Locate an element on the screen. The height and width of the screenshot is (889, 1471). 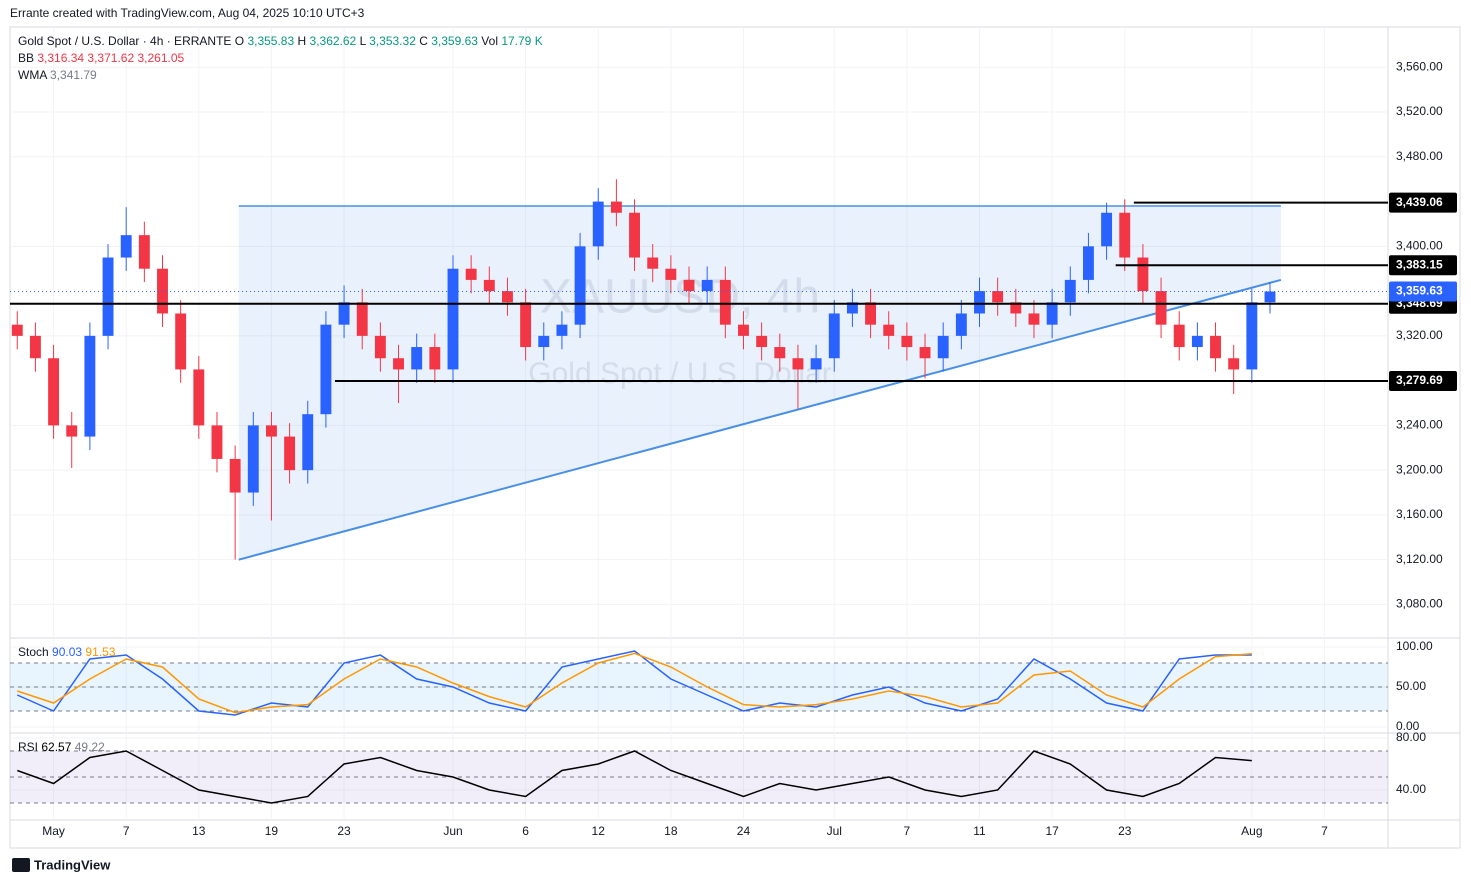
y-tick-label: 3,160.00 is located at coordinates (1419, 514).